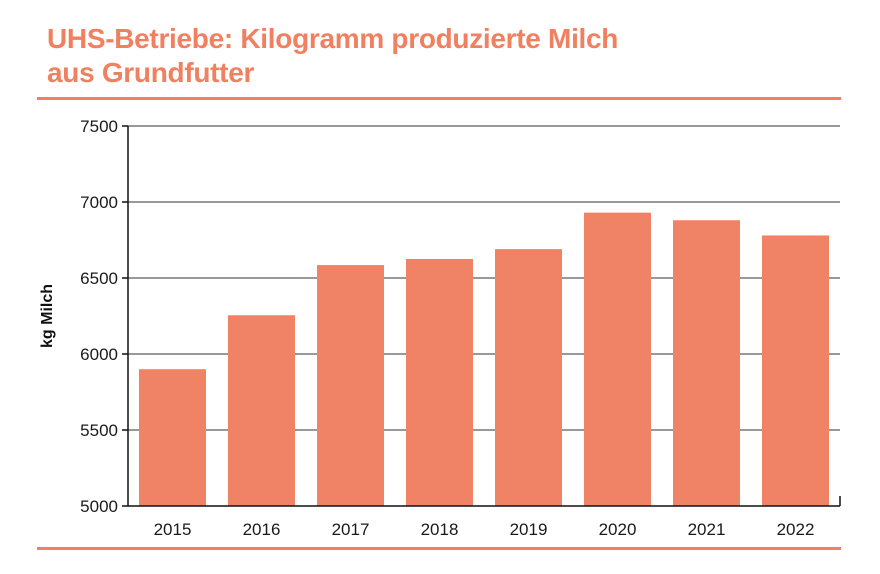 This screenshot has height=574, width=880. Describe the element at coordinates (261, 410) in the screenshot. I see `bar-2016` at that location.